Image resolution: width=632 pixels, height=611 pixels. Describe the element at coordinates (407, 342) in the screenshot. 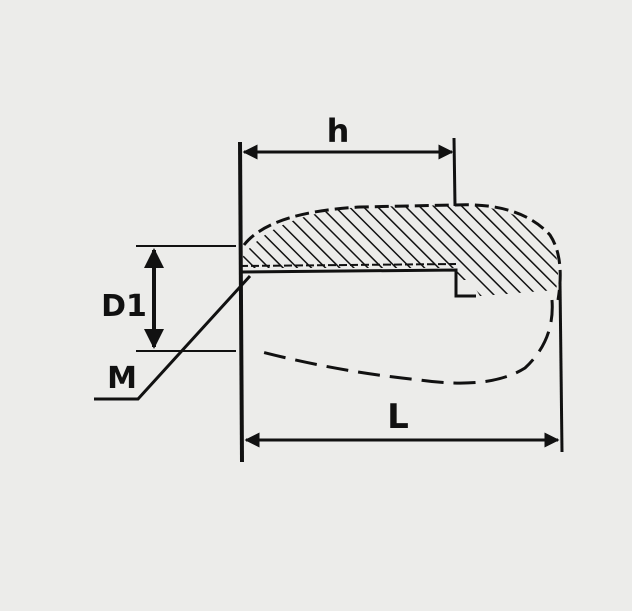

I see `dome-outline-bottom` at that location.